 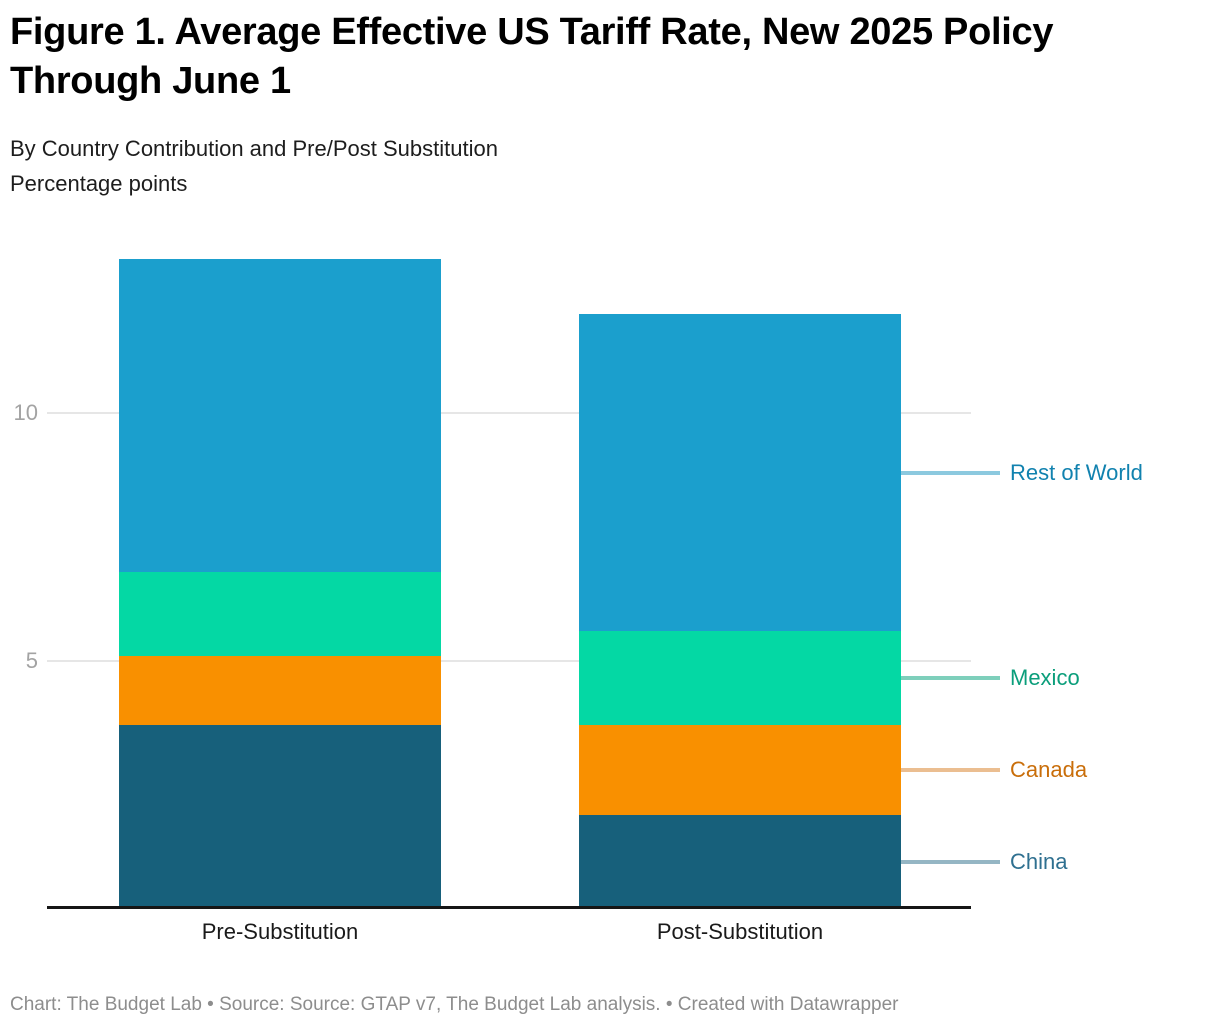 What do you see at coordinates (740, 861) in the screenshot?
I see `bar-post-substitution-segment-china` at bounding box center [740, 861].